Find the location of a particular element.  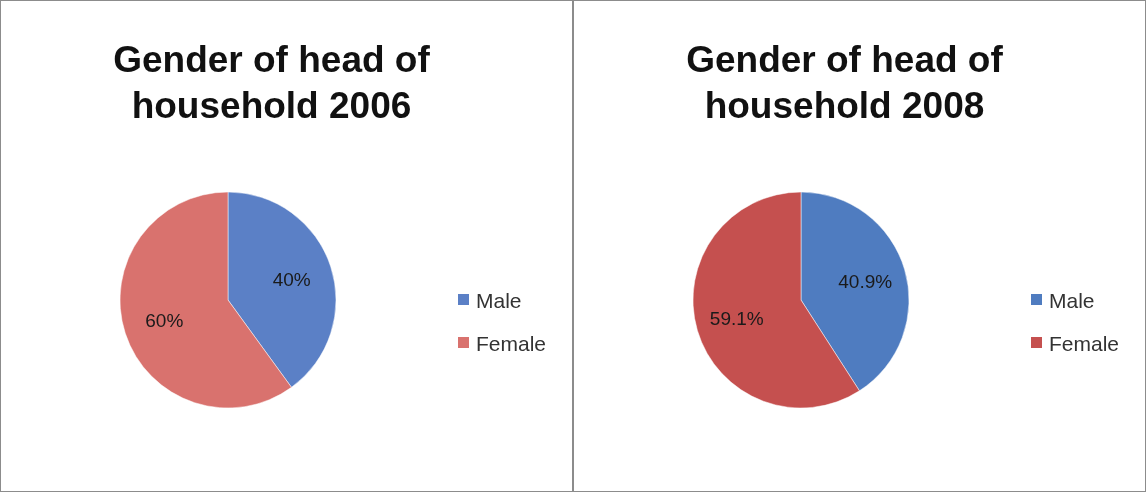

data-label: 40% is located at coordinates (291, 279).